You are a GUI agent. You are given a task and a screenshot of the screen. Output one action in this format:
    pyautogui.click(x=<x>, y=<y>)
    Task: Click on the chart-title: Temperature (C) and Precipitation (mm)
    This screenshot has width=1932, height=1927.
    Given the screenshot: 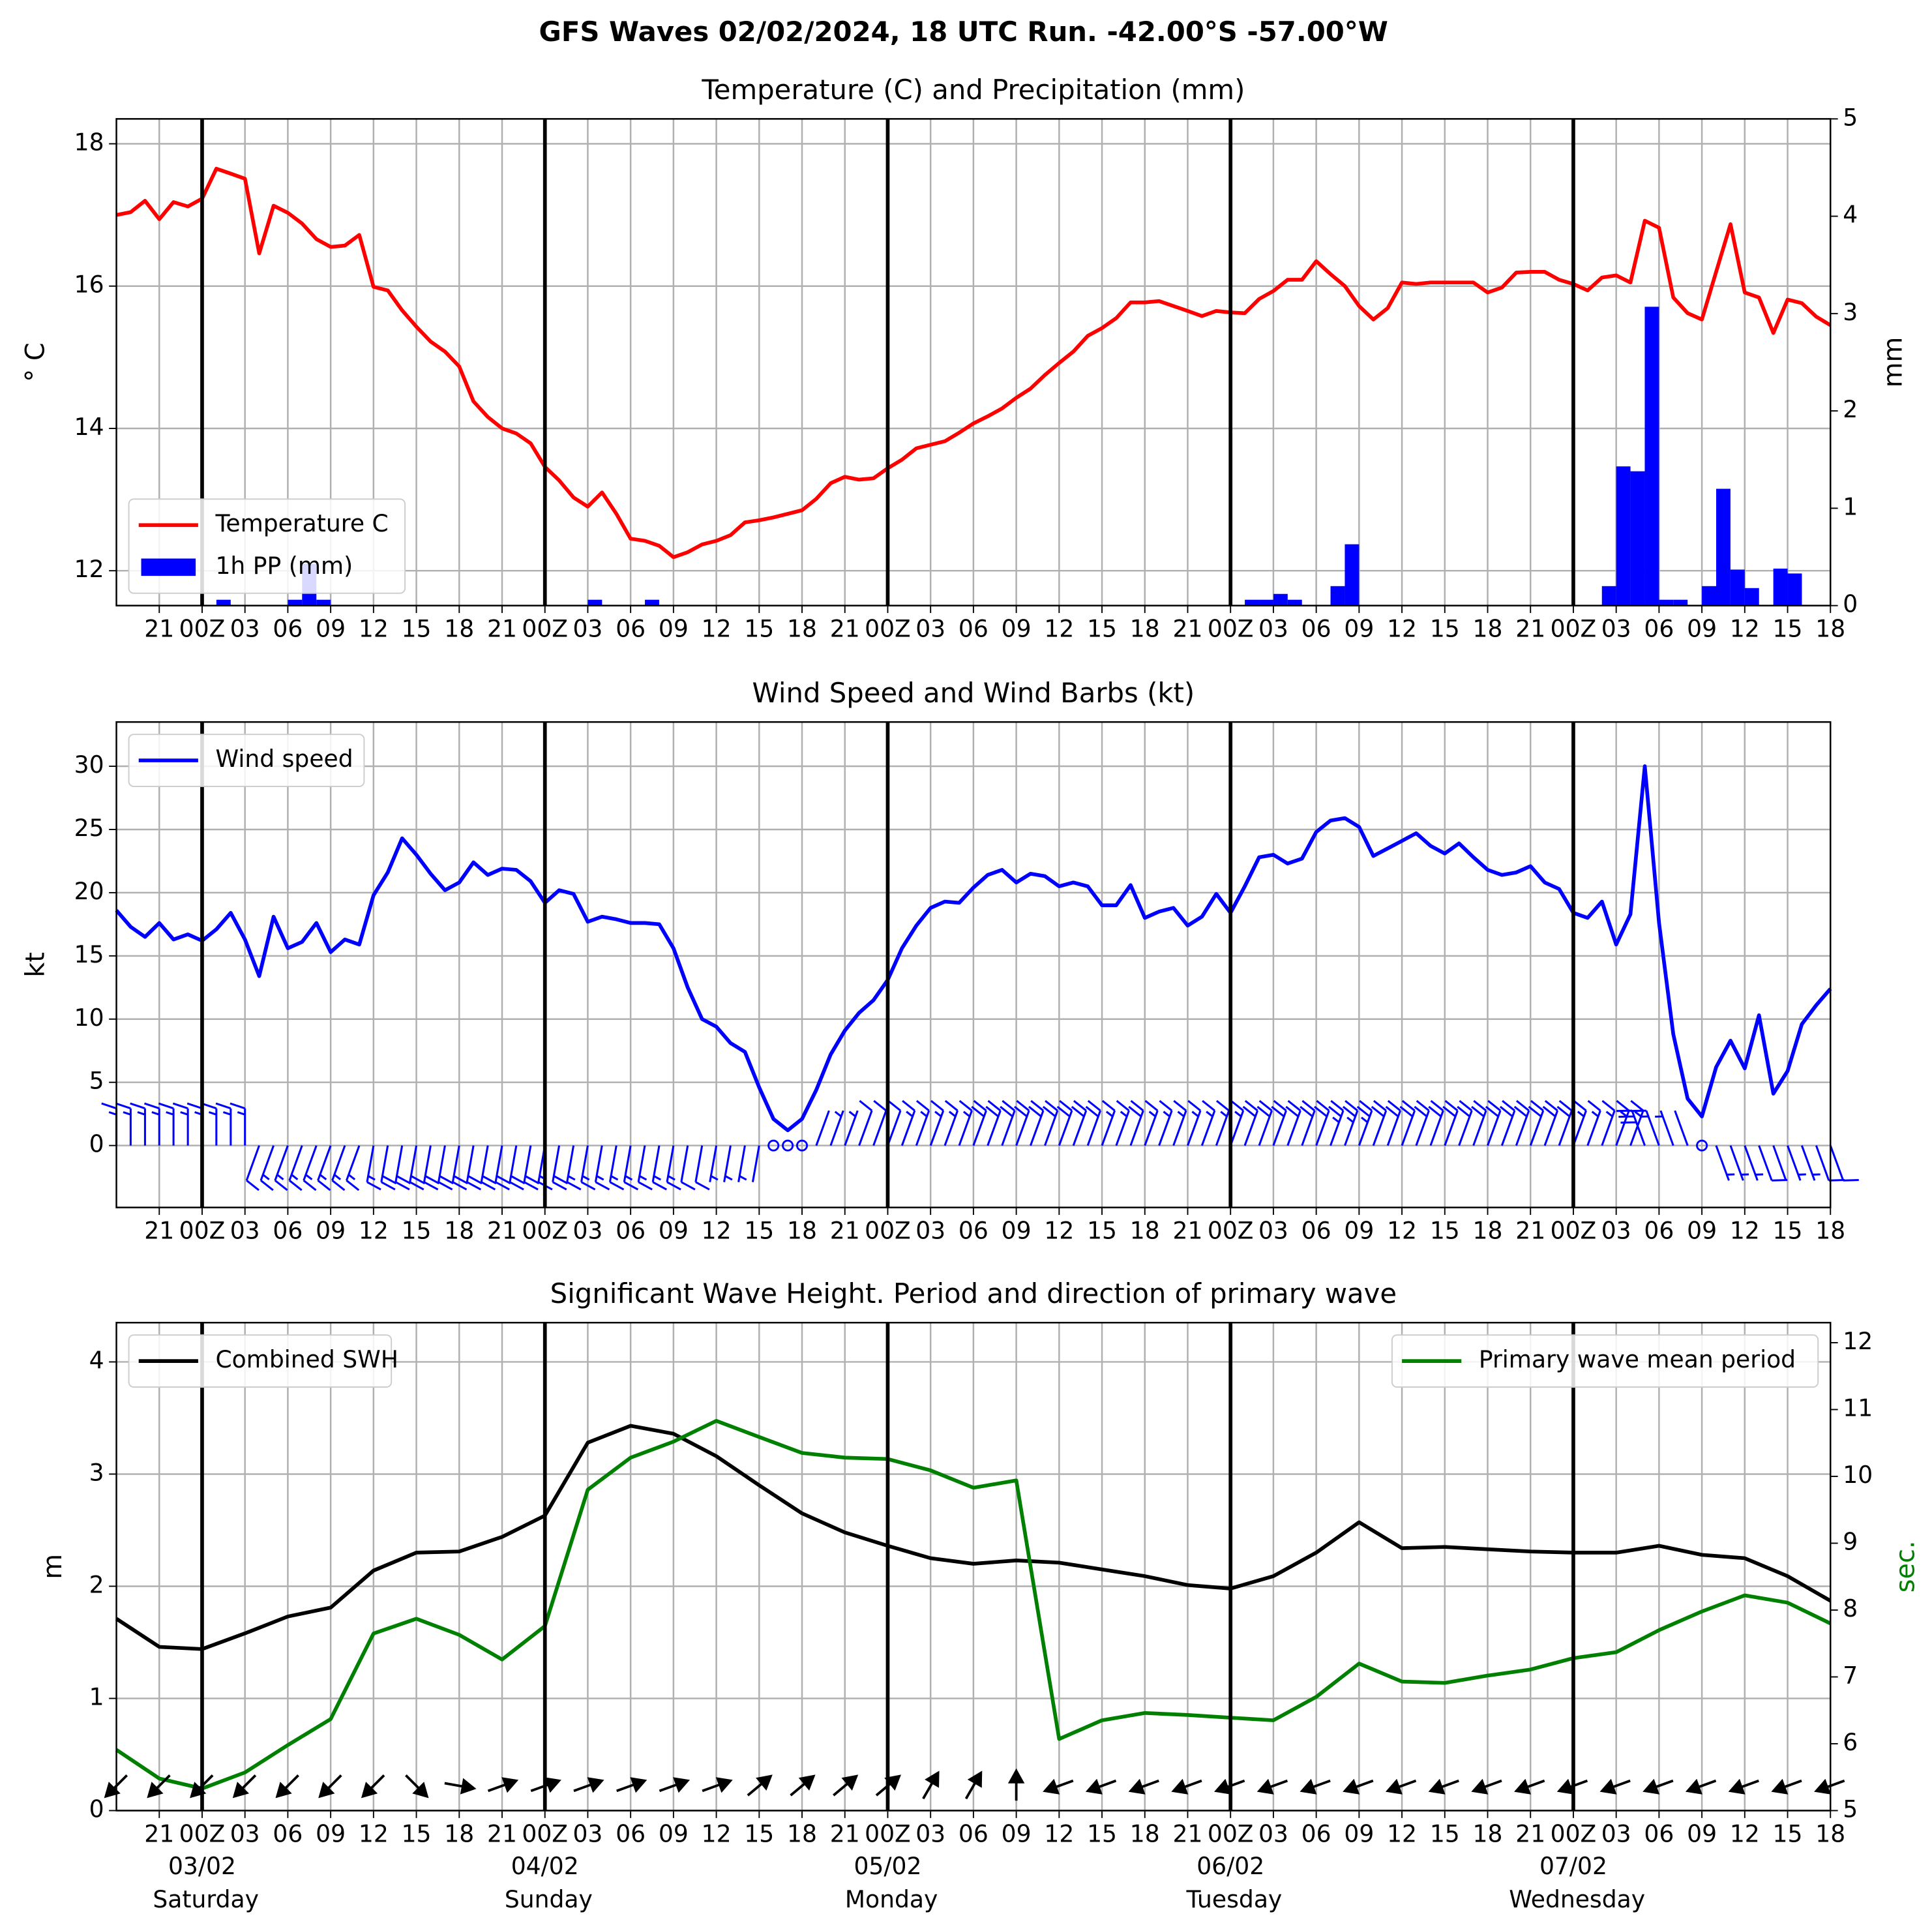 What is the action you would take?
    pyautogui.click(x=973, y=90)
    